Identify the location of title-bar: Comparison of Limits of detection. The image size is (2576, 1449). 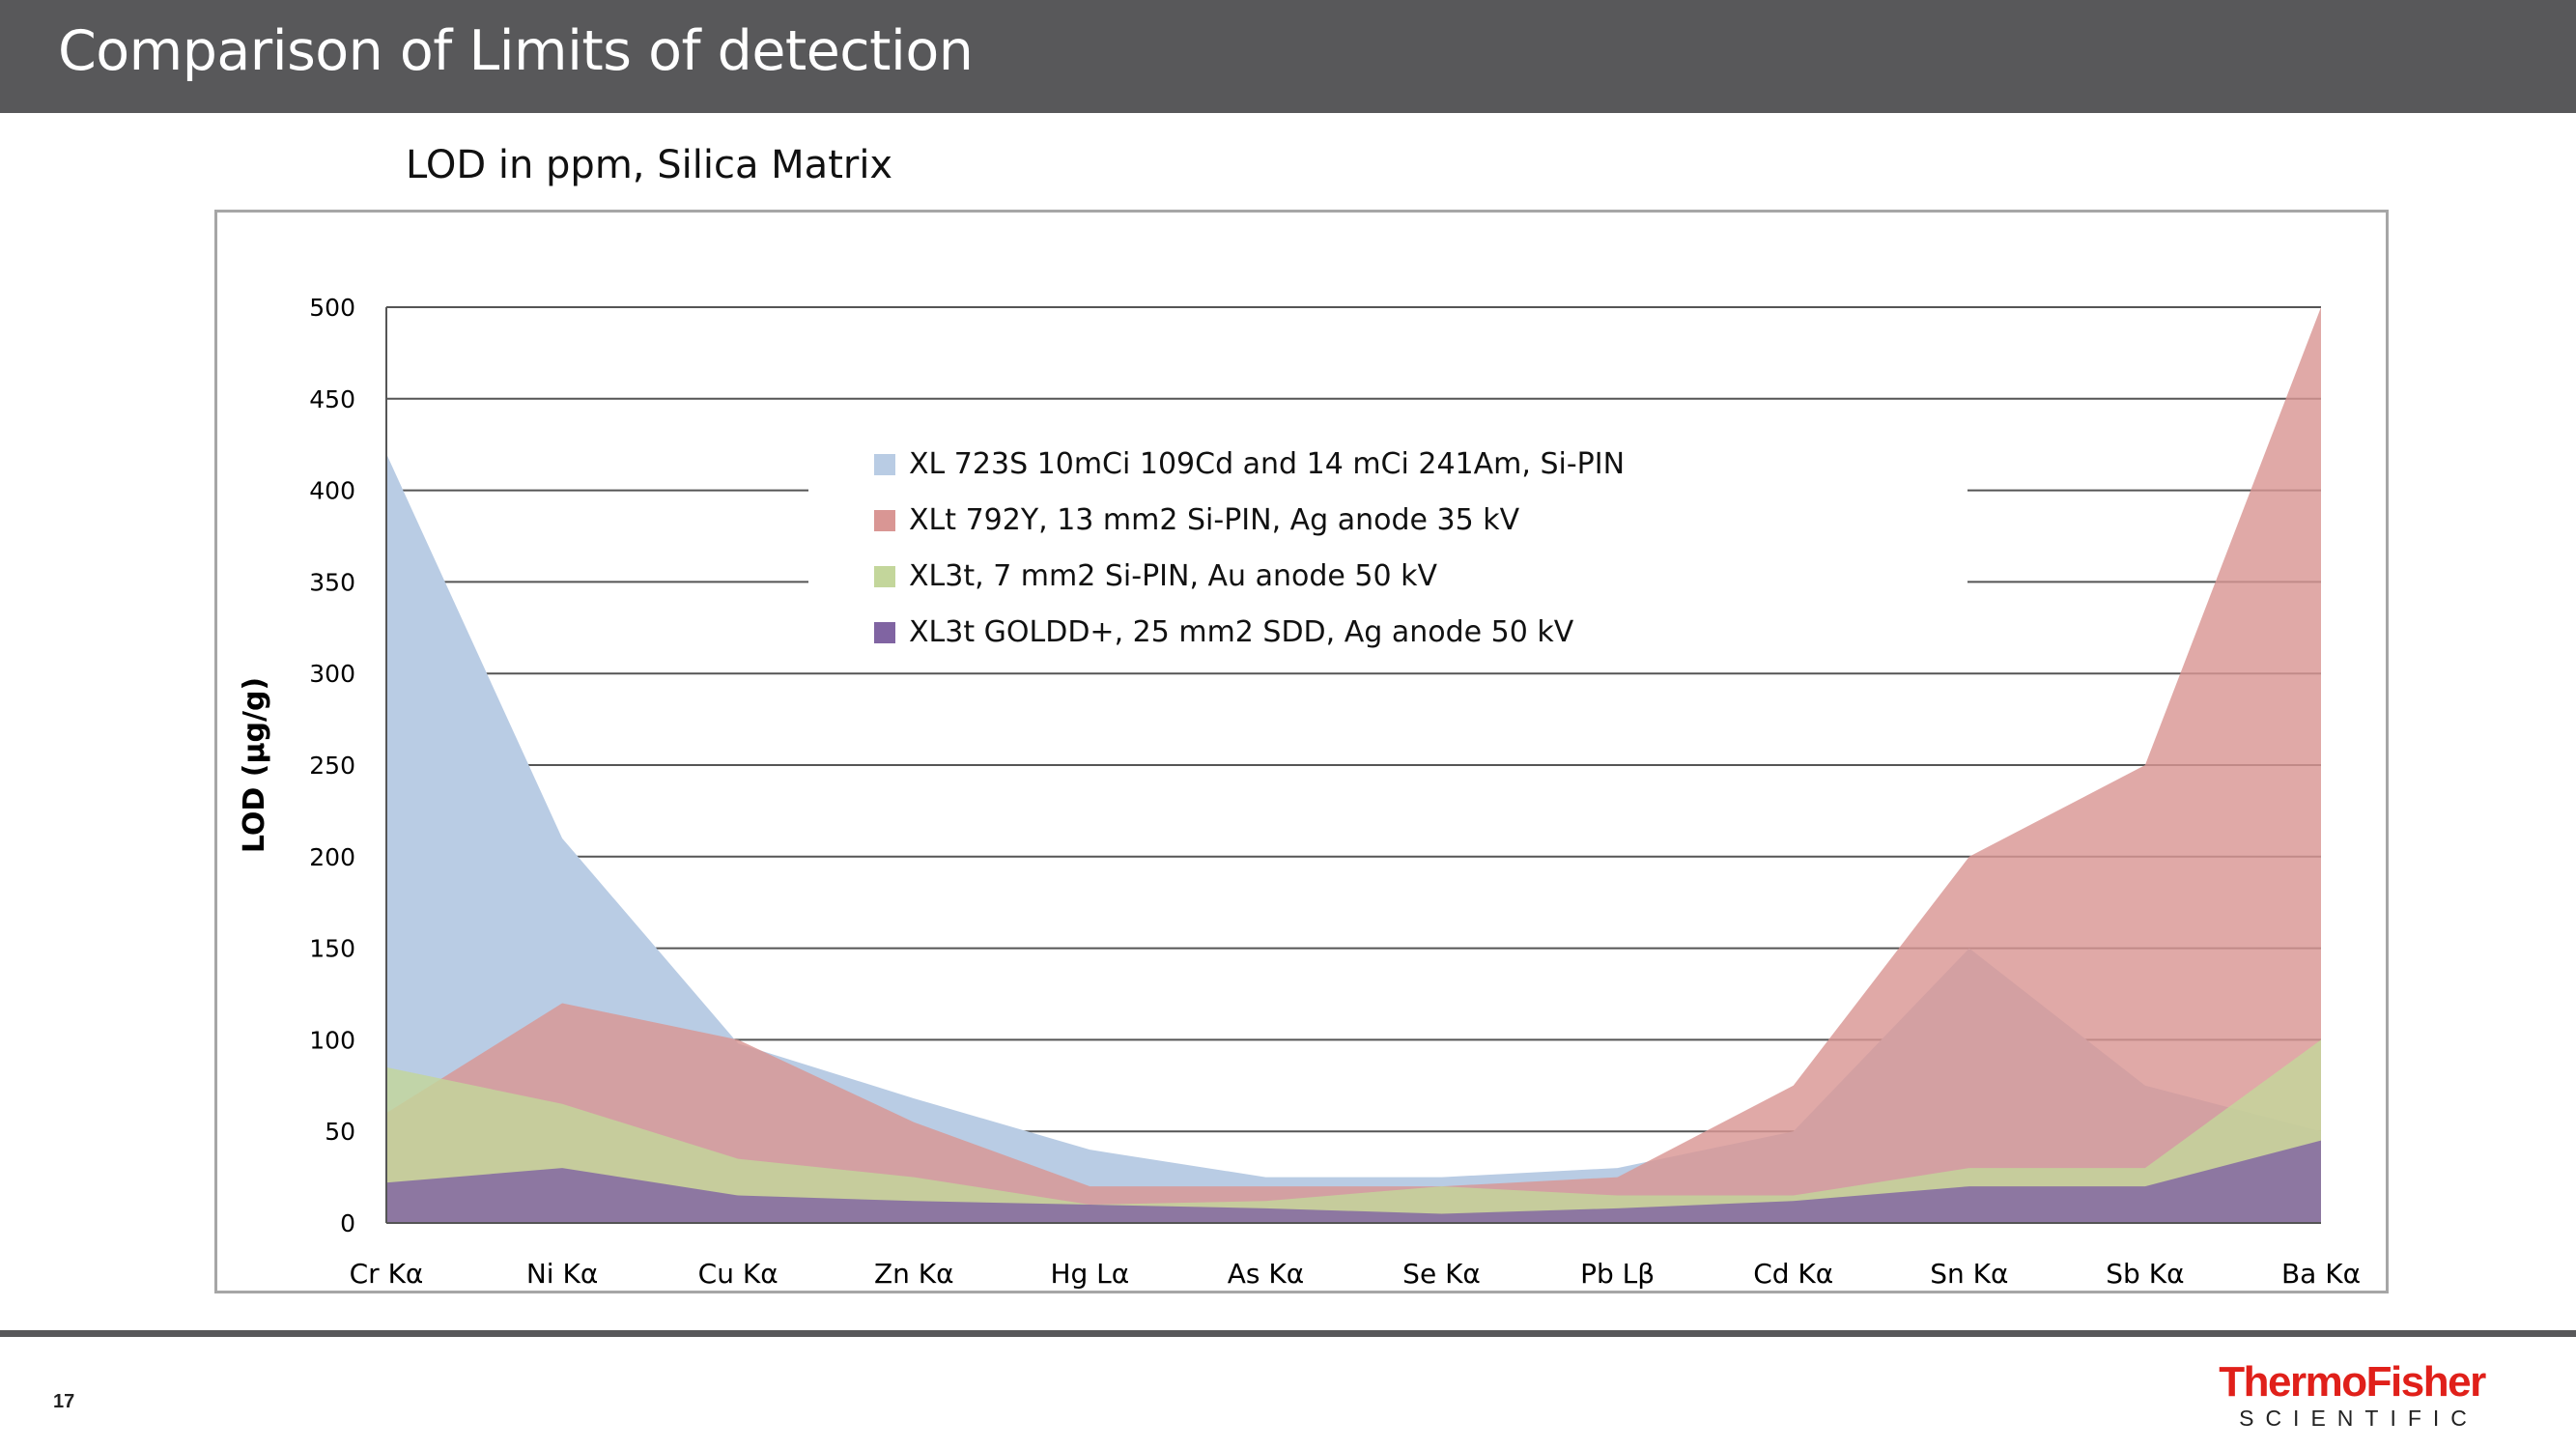
(1288, 56).